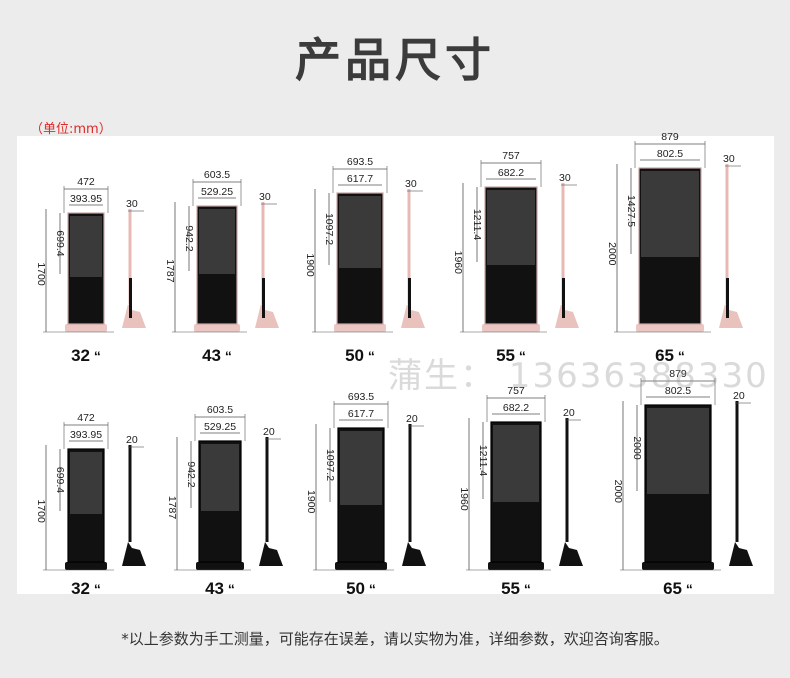  What do you see at coordinates (670, 355) in the screenshot?
I see `size-label: 65 “` at bounding box center [670, 355].